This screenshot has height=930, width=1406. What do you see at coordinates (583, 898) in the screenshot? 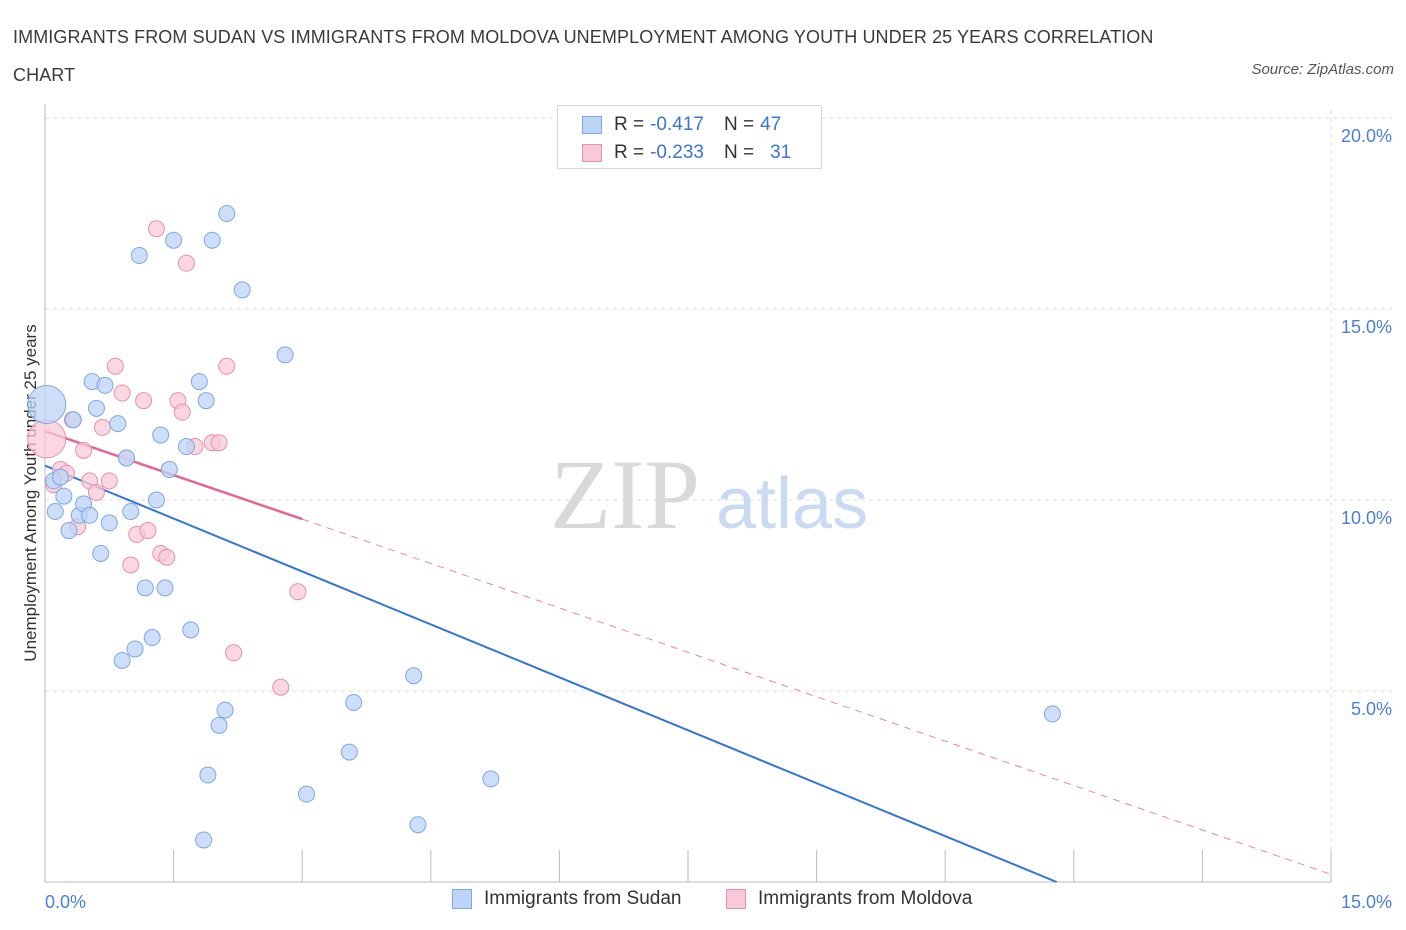
I see `legend-label-sudan: Immigrants from Sudan` at bounding box center [583, 898].